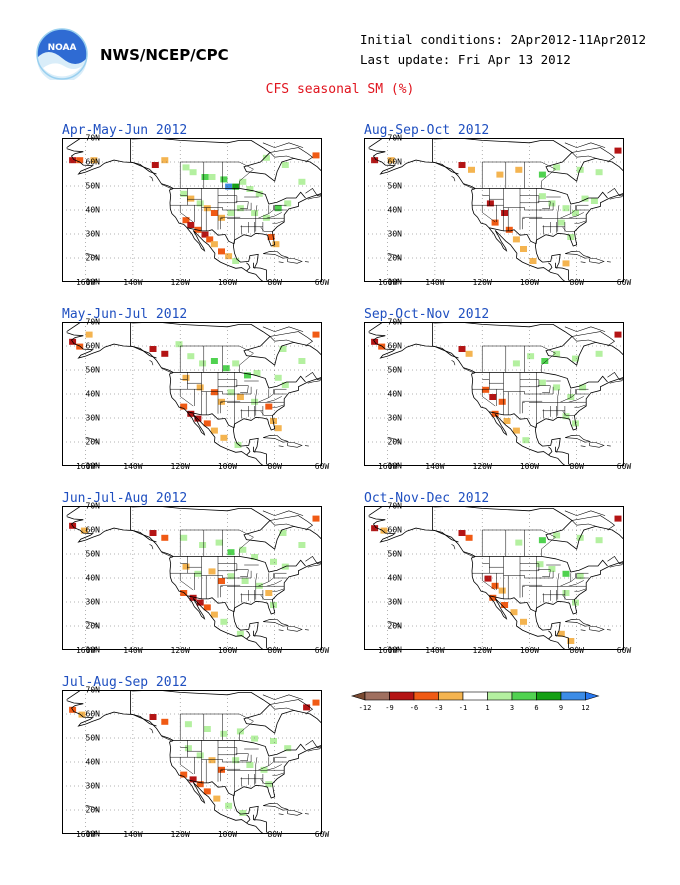  What do you see at coordinates (124, 314) in the screenshot?
I see `panel-title: May-Jun-Jul 2012` at bounding box center [124, 314].